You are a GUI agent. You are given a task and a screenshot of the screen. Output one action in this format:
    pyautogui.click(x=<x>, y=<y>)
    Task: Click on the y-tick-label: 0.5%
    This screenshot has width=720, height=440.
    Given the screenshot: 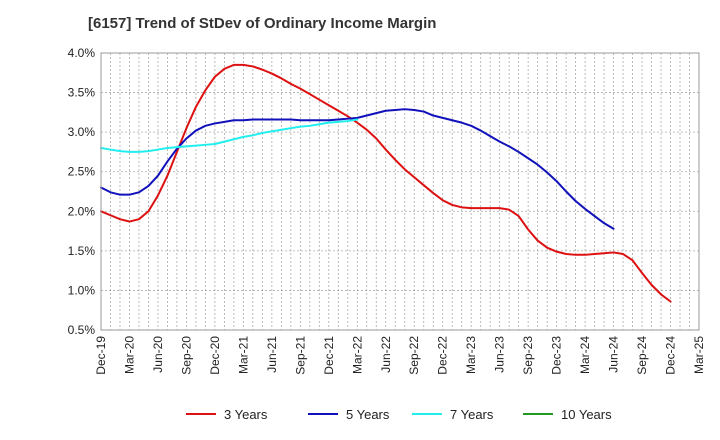 What is the action you would take?
    pyautogui.click(x=82, y=330)
    